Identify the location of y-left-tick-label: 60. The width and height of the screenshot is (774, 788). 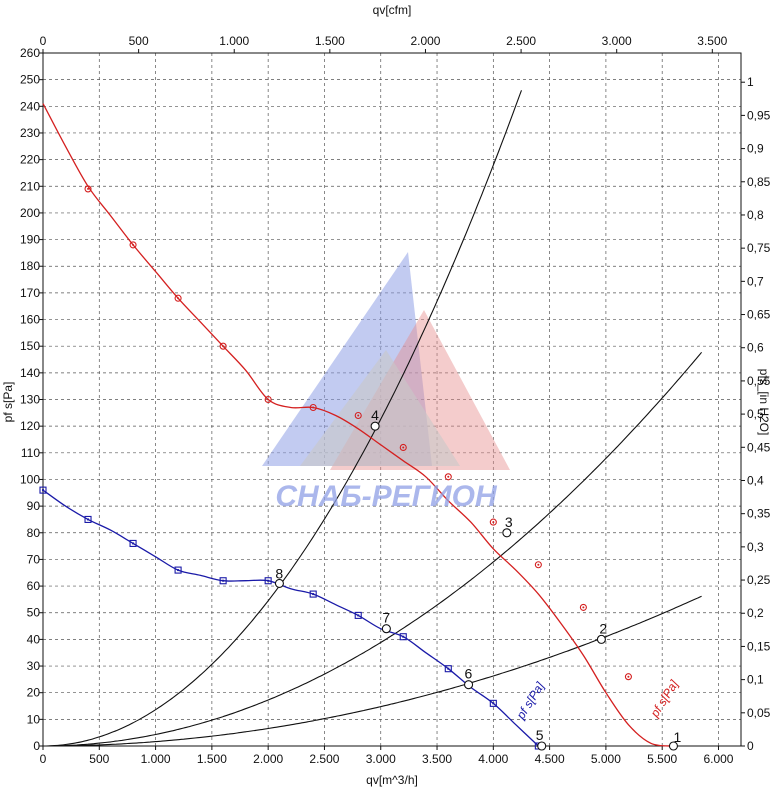
(34, 586).